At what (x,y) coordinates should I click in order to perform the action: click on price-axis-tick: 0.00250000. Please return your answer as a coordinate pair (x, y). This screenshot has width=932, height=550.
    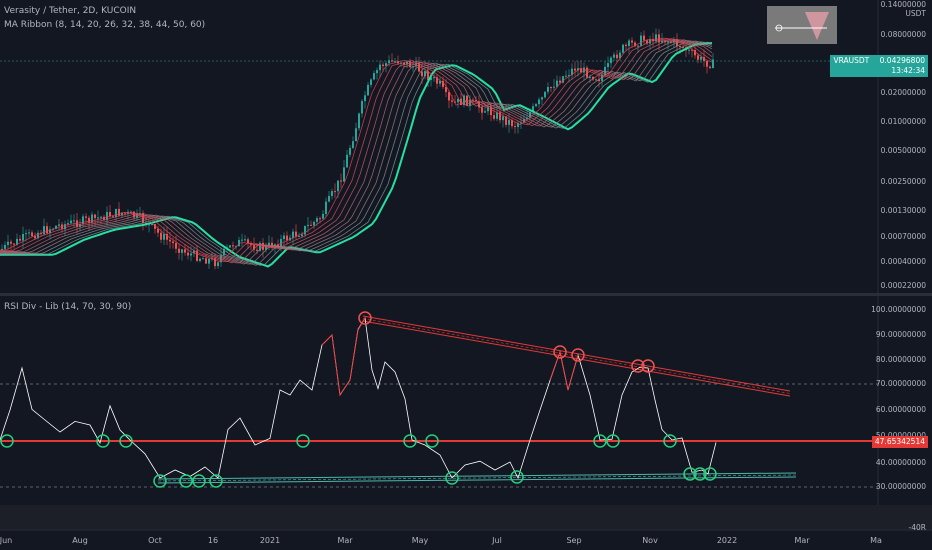
    Looking at the image, I should click on (903, 181).